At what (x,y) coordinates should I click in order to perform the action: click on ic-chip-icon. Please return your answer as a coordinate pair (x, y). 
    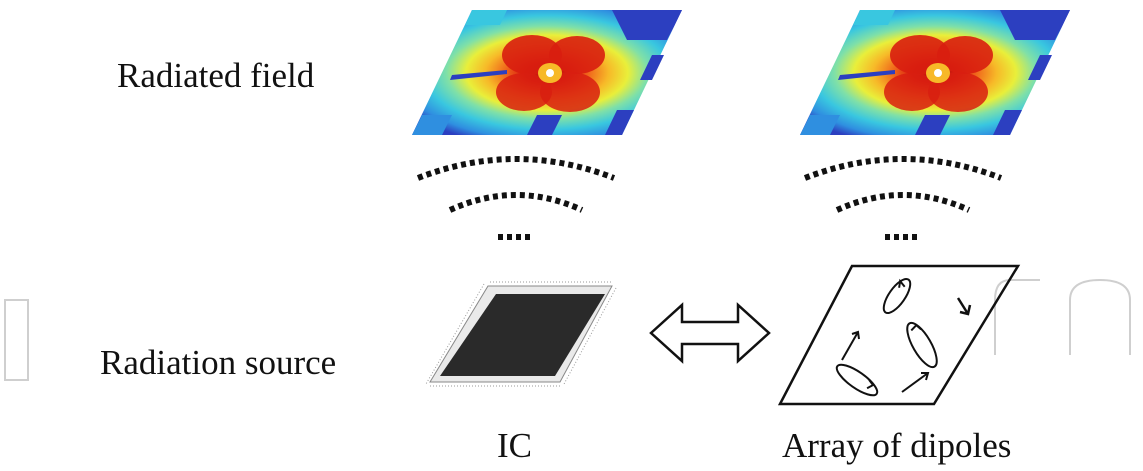
    Looking at the image, I should click on (521, 334).